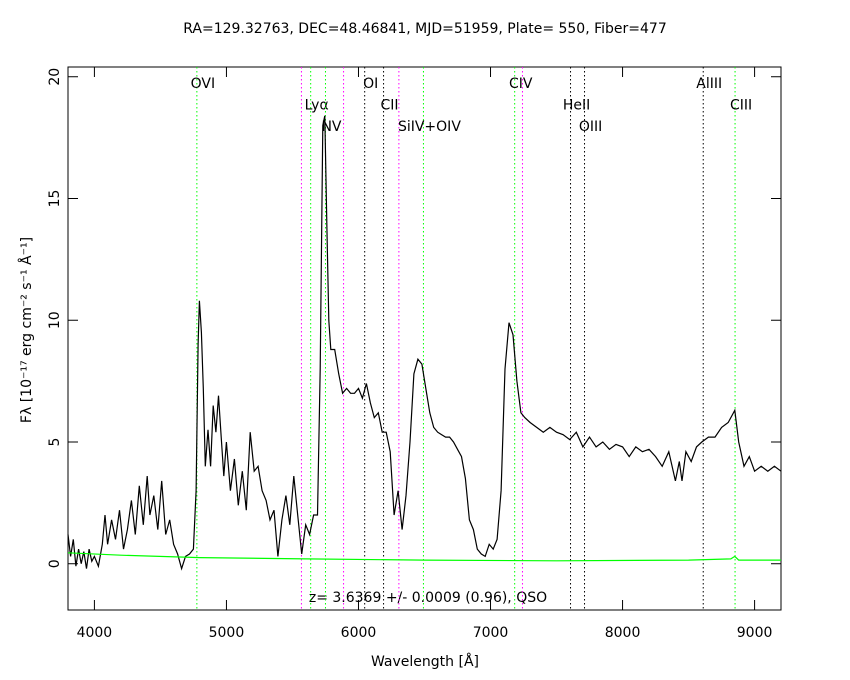  What do you see at coordinates (590, 127) in the screenshot?
I see `line-label: OIII` at bounding box center [590, 127].